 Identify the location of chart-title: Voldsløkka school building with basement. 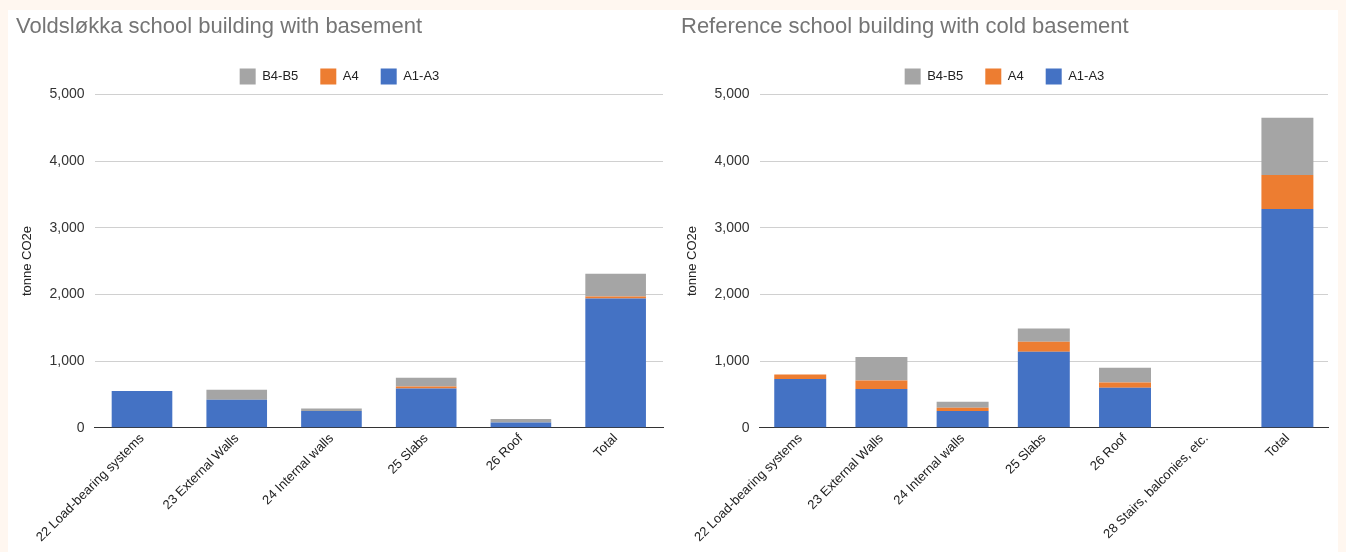
(219, 26).